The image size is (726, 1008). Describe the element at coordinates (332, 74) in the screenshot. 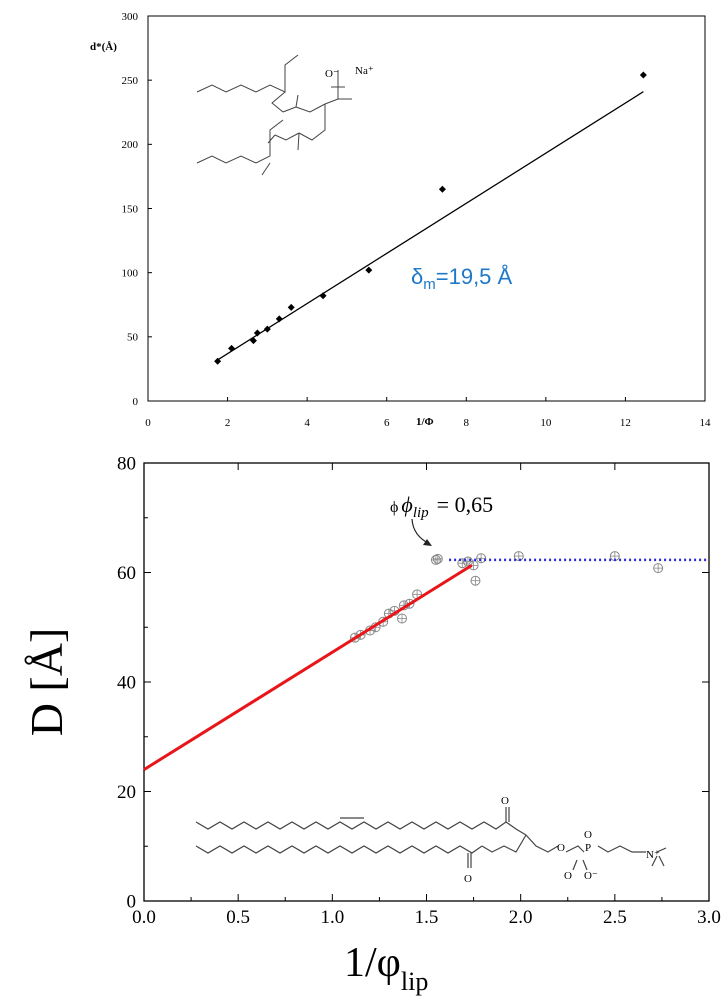

I see `top-structure-label-o: O⁻` at that location.